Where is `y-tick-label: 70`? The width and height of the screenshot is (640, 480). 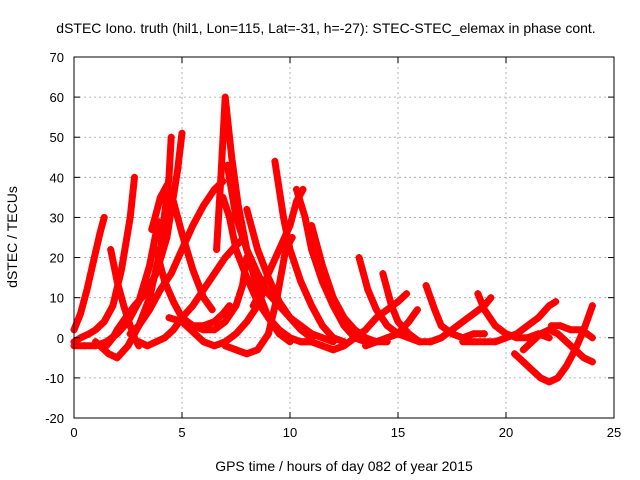
y-tick-label: 70 is located at coordinates (57, 57).